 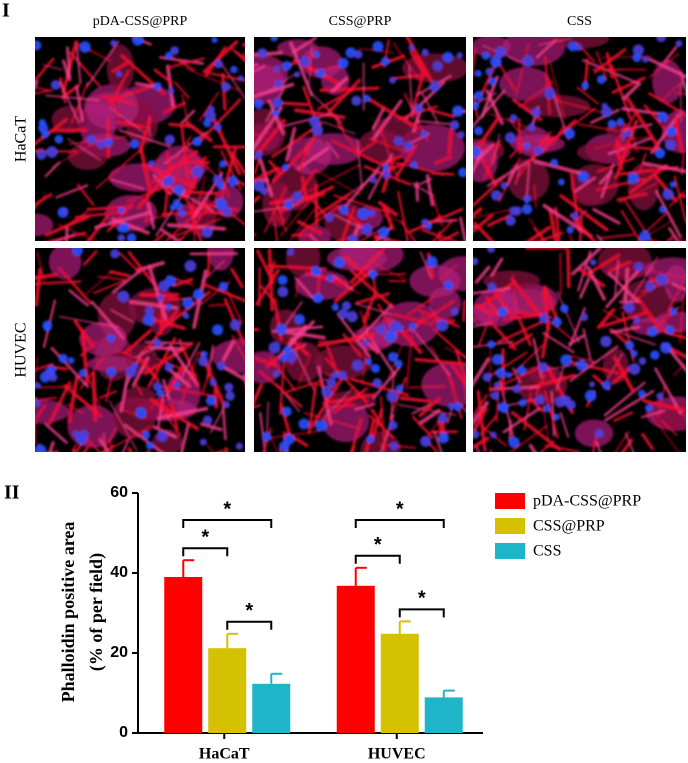 I want to click on row-label: HaCaT, so click(x=21, y=139).